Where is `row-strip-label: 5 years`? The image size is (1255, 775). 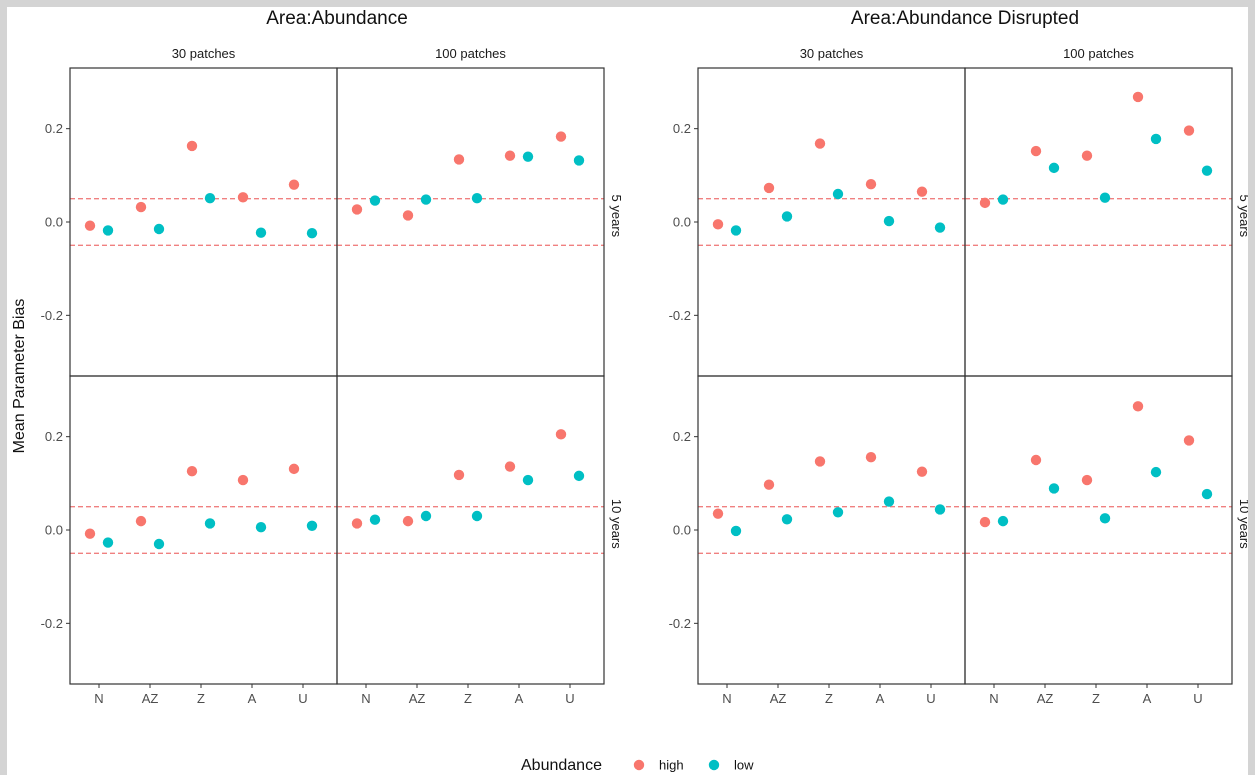 row-strip-label: 5 years is located at coordinates (1242, 216).